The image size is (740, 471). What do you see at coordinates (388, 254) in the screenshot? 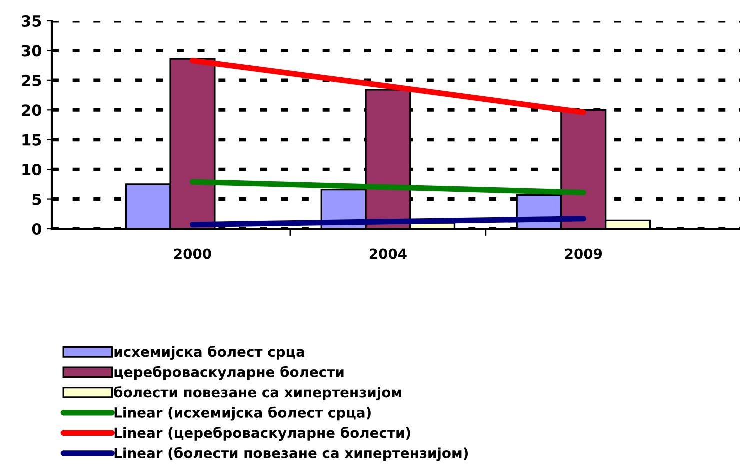
I see `x-tick-label: 2004` at bounding box center [388, 254].